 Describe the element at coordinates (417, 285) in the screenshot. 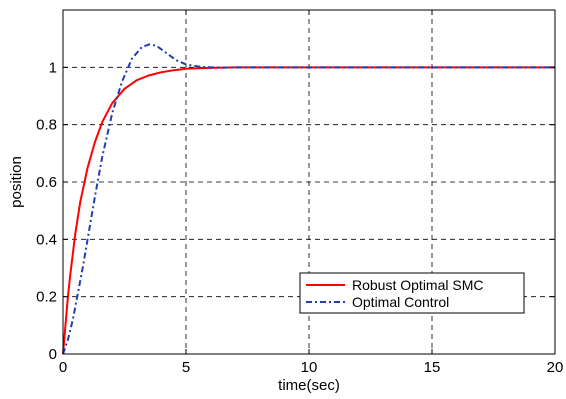

I see `legend-label-robust-optimal-smc: Robust Optimal SMC` at that location.